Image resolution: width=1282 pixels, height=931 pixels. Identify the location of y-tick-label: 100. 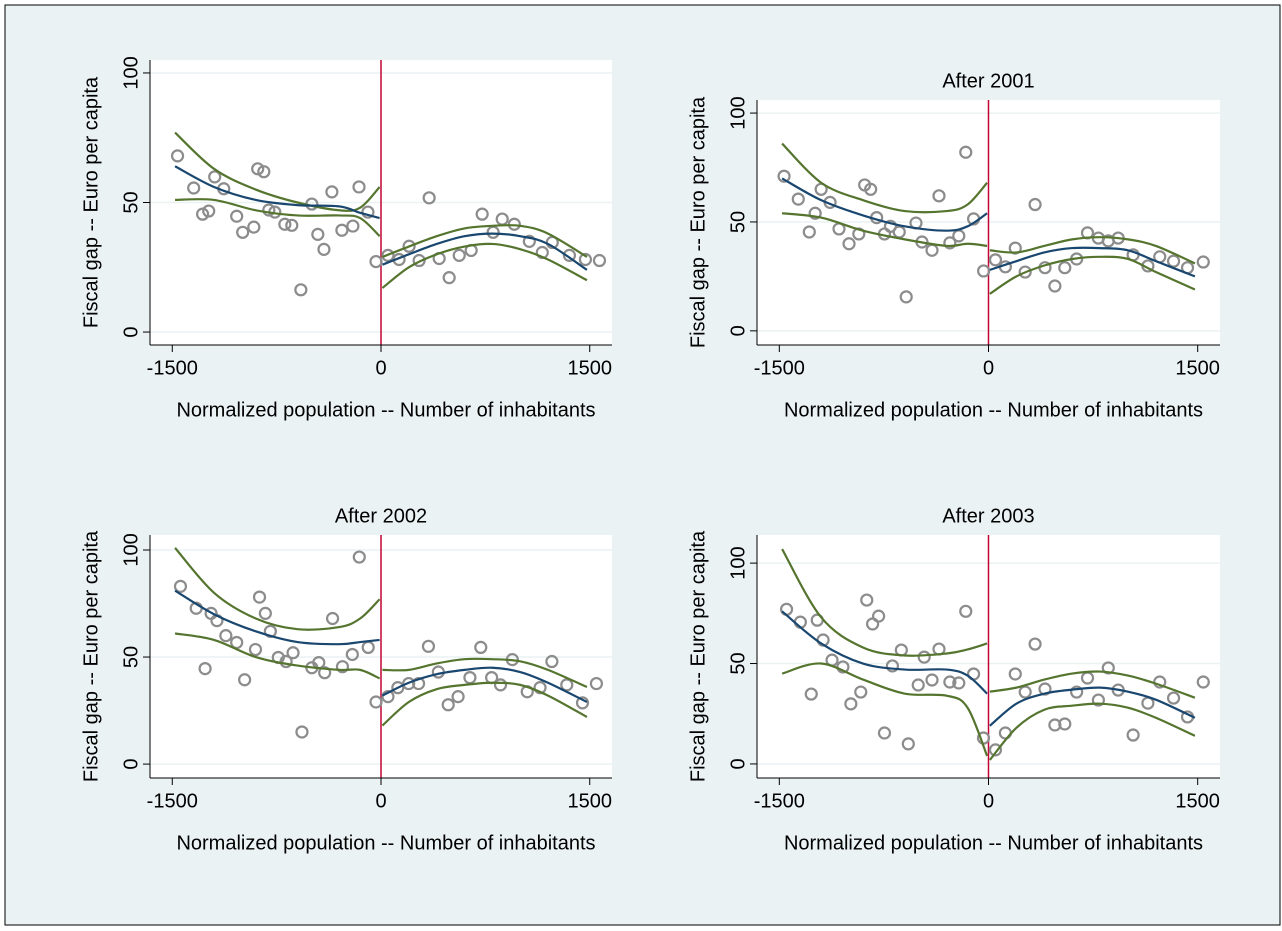
(131, 549).